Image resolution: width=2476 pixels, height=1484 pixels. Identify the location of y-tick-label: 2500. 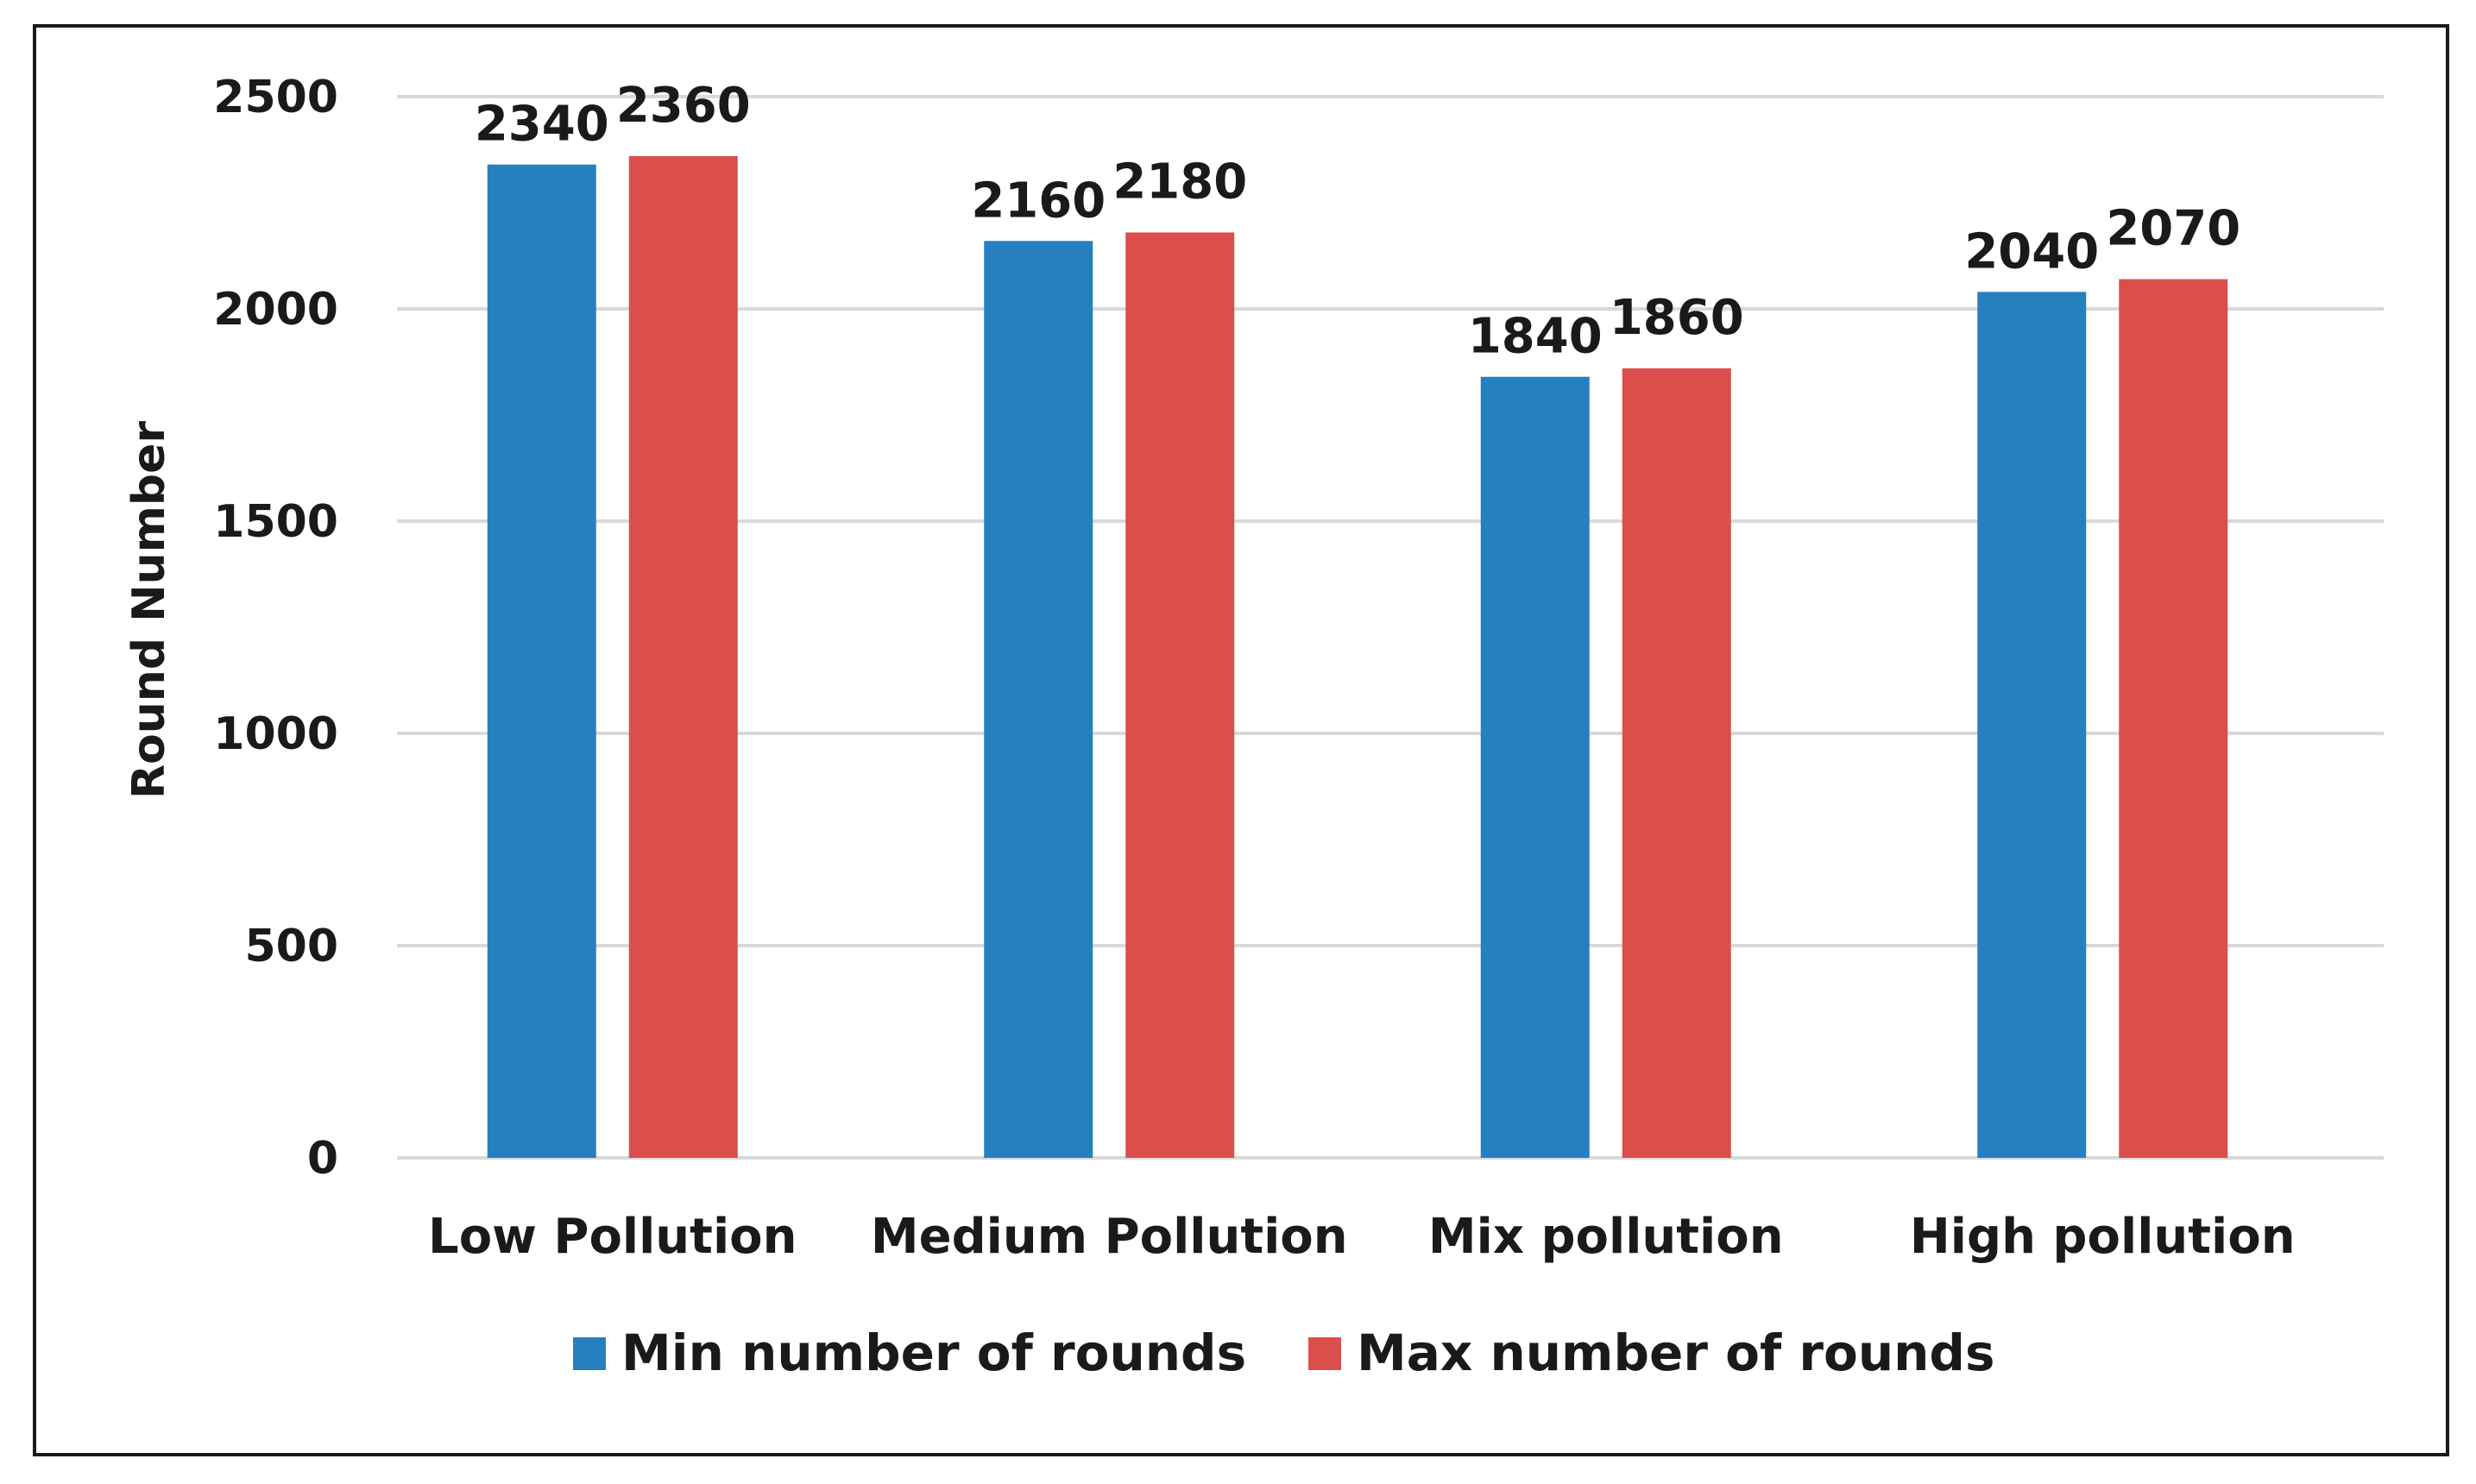
(275, 97).